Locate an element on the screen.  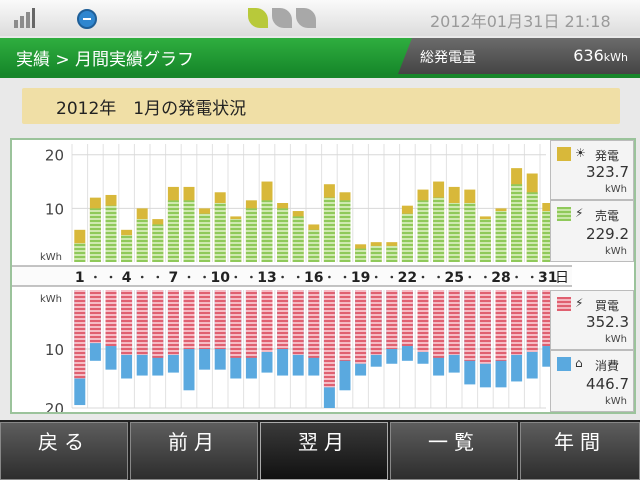
consumption-swatch is located at coordinates (564, 364).